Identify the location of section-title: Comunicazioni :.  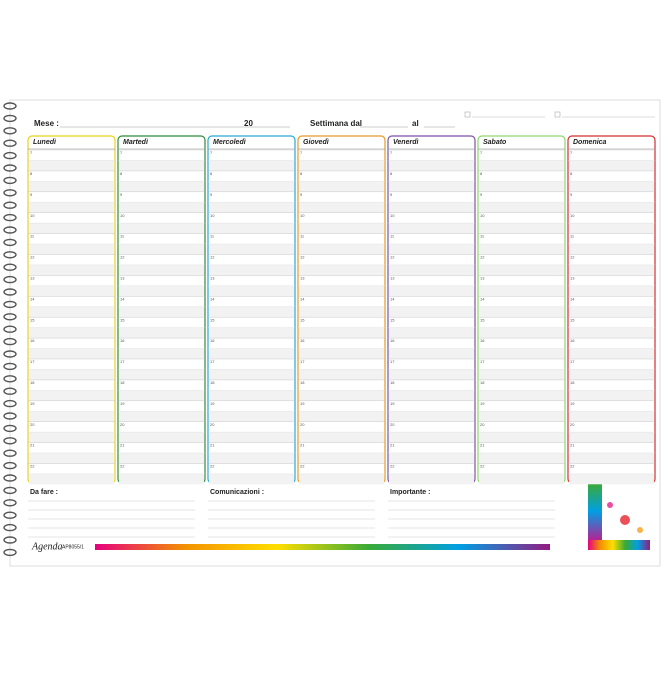
(237, 492).